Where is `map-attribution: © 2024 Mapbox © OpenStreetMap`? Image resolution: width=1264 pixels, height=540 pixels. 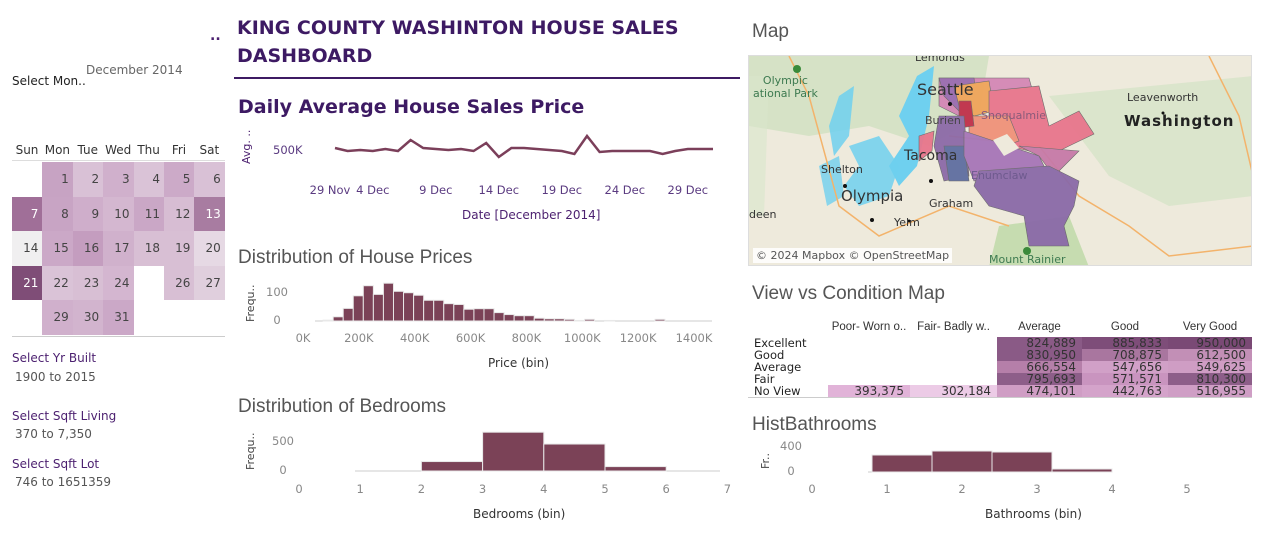 map-attribution: © 2024 Mapbox © OpenStreetMap is located at coordinates (853, 255).